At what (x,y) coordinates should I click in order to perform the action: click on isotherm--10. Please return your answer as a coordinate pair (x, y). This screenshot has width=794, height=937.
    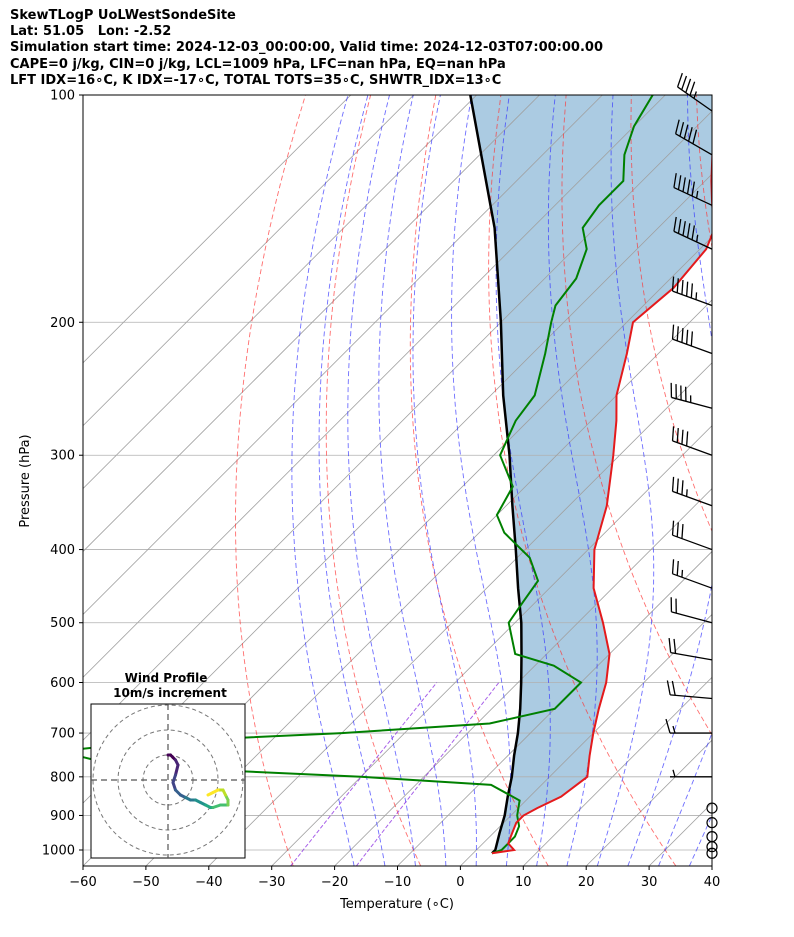
    Looking at the image, I should click on (554, 708).